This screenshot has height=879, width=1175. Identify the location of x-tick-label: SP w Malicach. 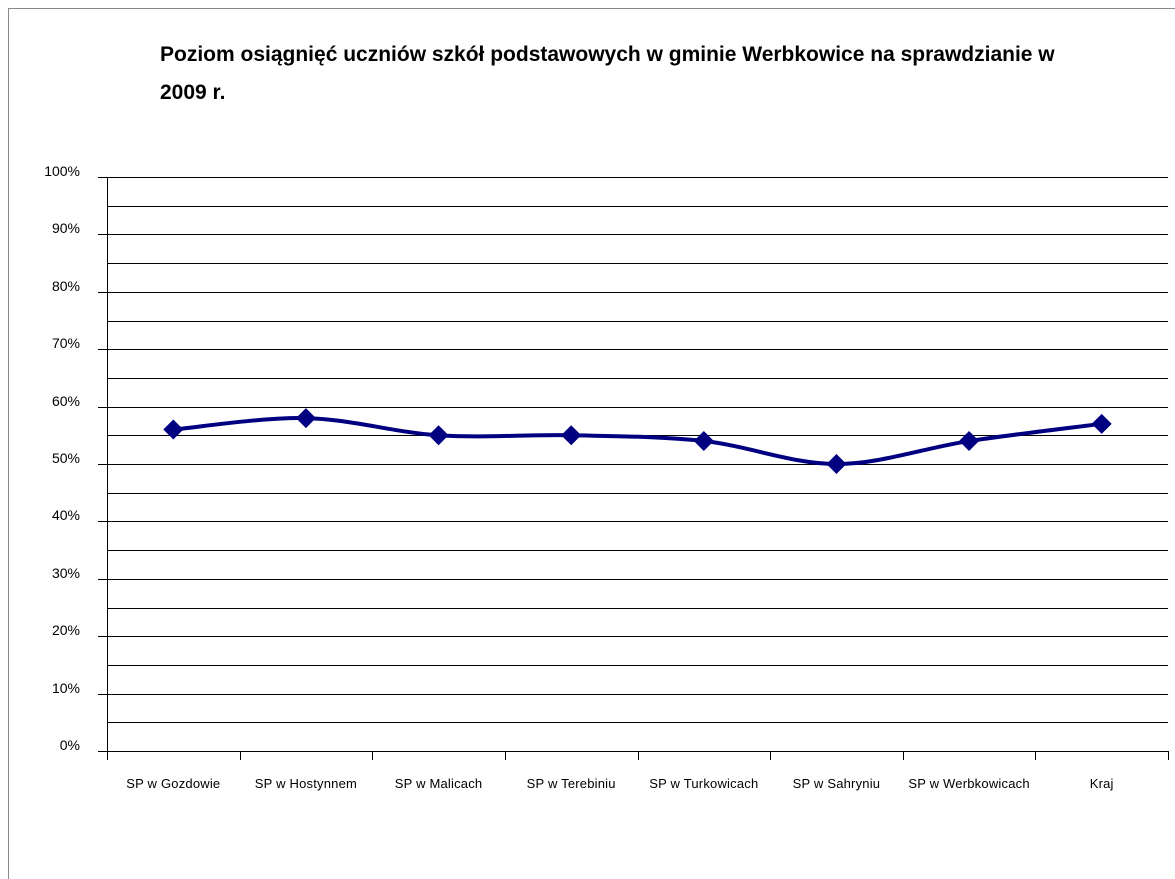
(438, 783).